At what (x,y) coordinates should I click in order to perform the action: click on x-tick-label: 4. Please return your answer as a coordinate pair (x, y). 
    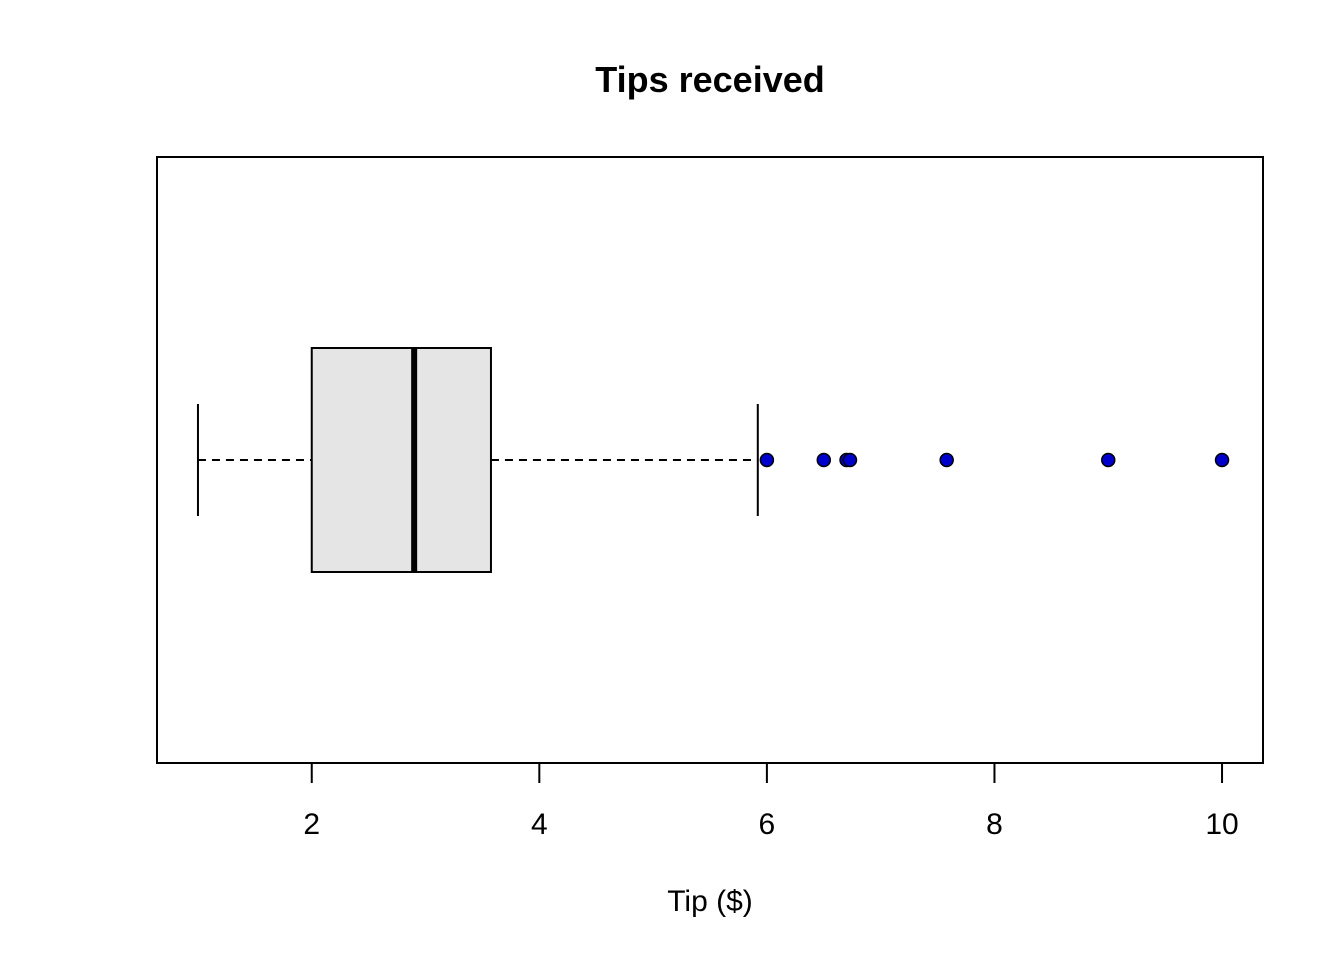
    Looking at the image, I should click on (539, 824).